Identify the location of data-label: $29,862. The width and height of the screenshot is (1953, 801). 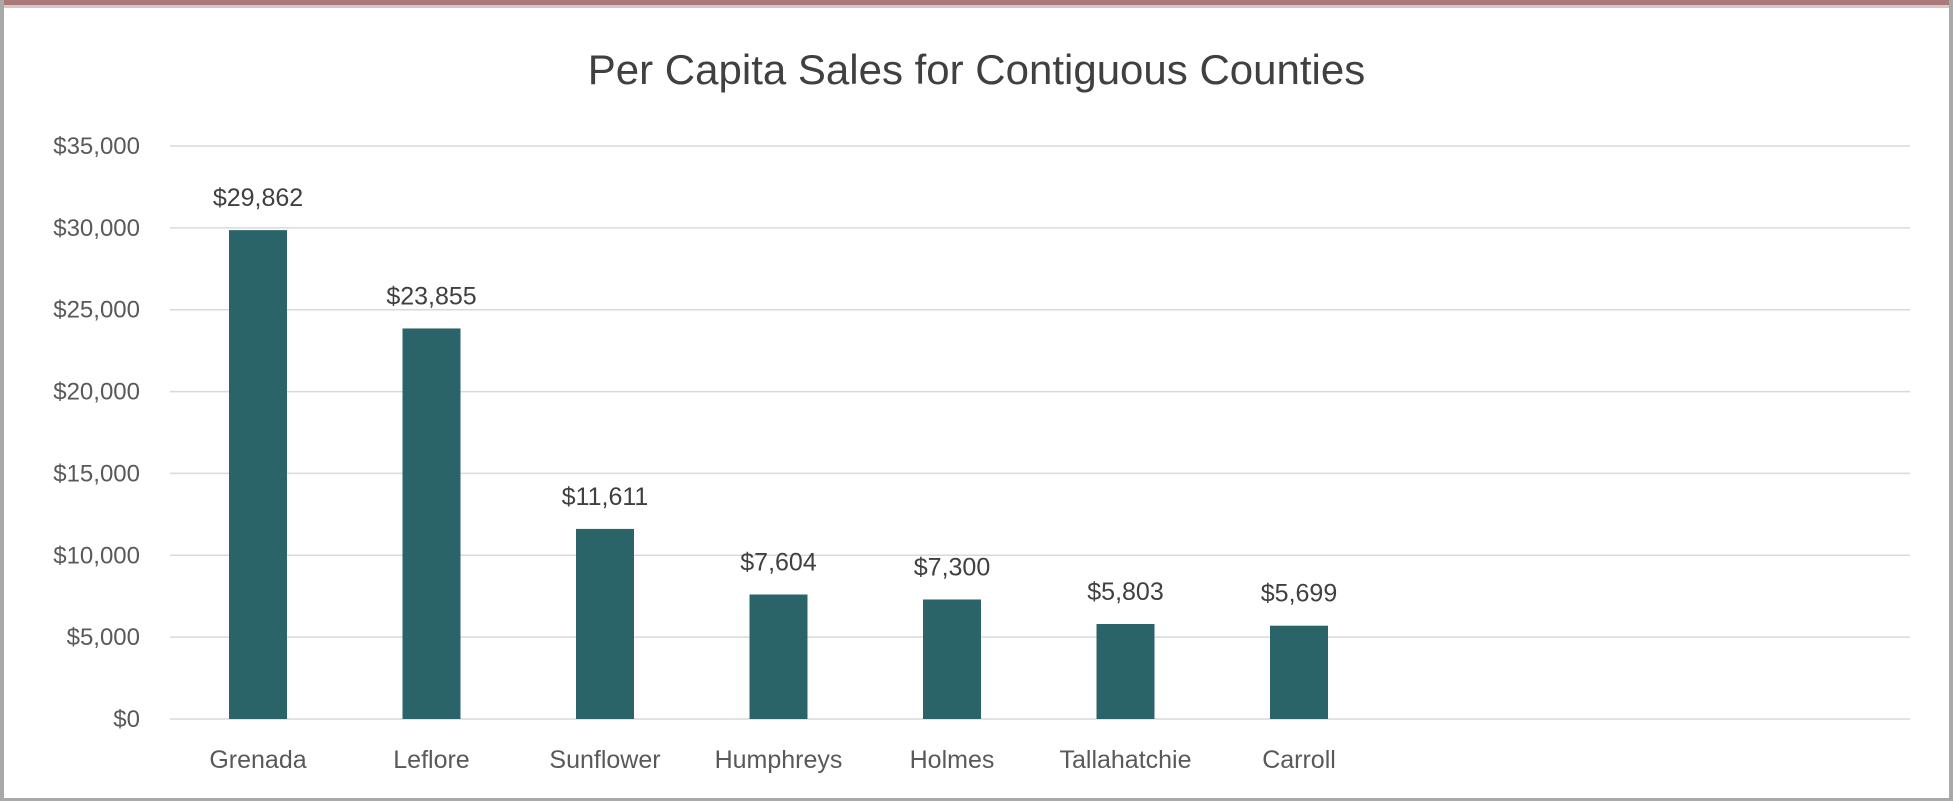
(258, 198).